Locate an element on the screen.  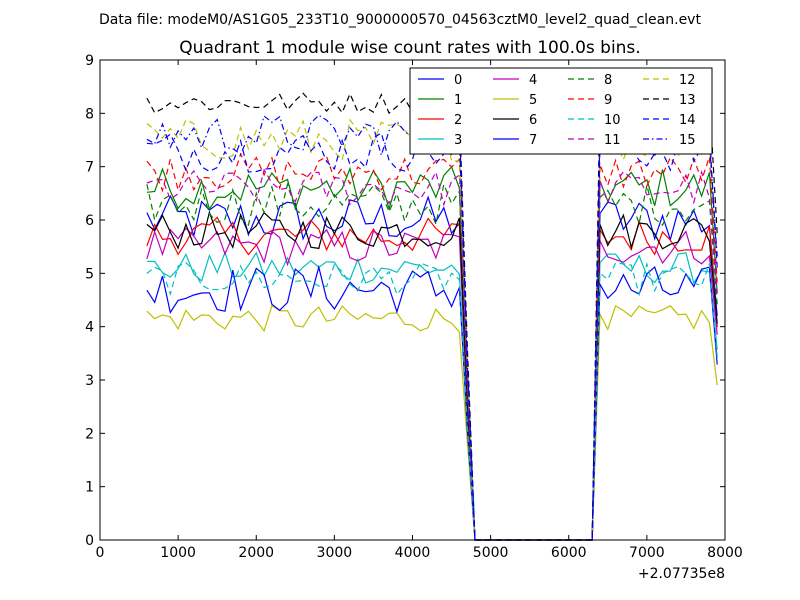
legend-label-4: 4 is located at coordinates (533, 80).